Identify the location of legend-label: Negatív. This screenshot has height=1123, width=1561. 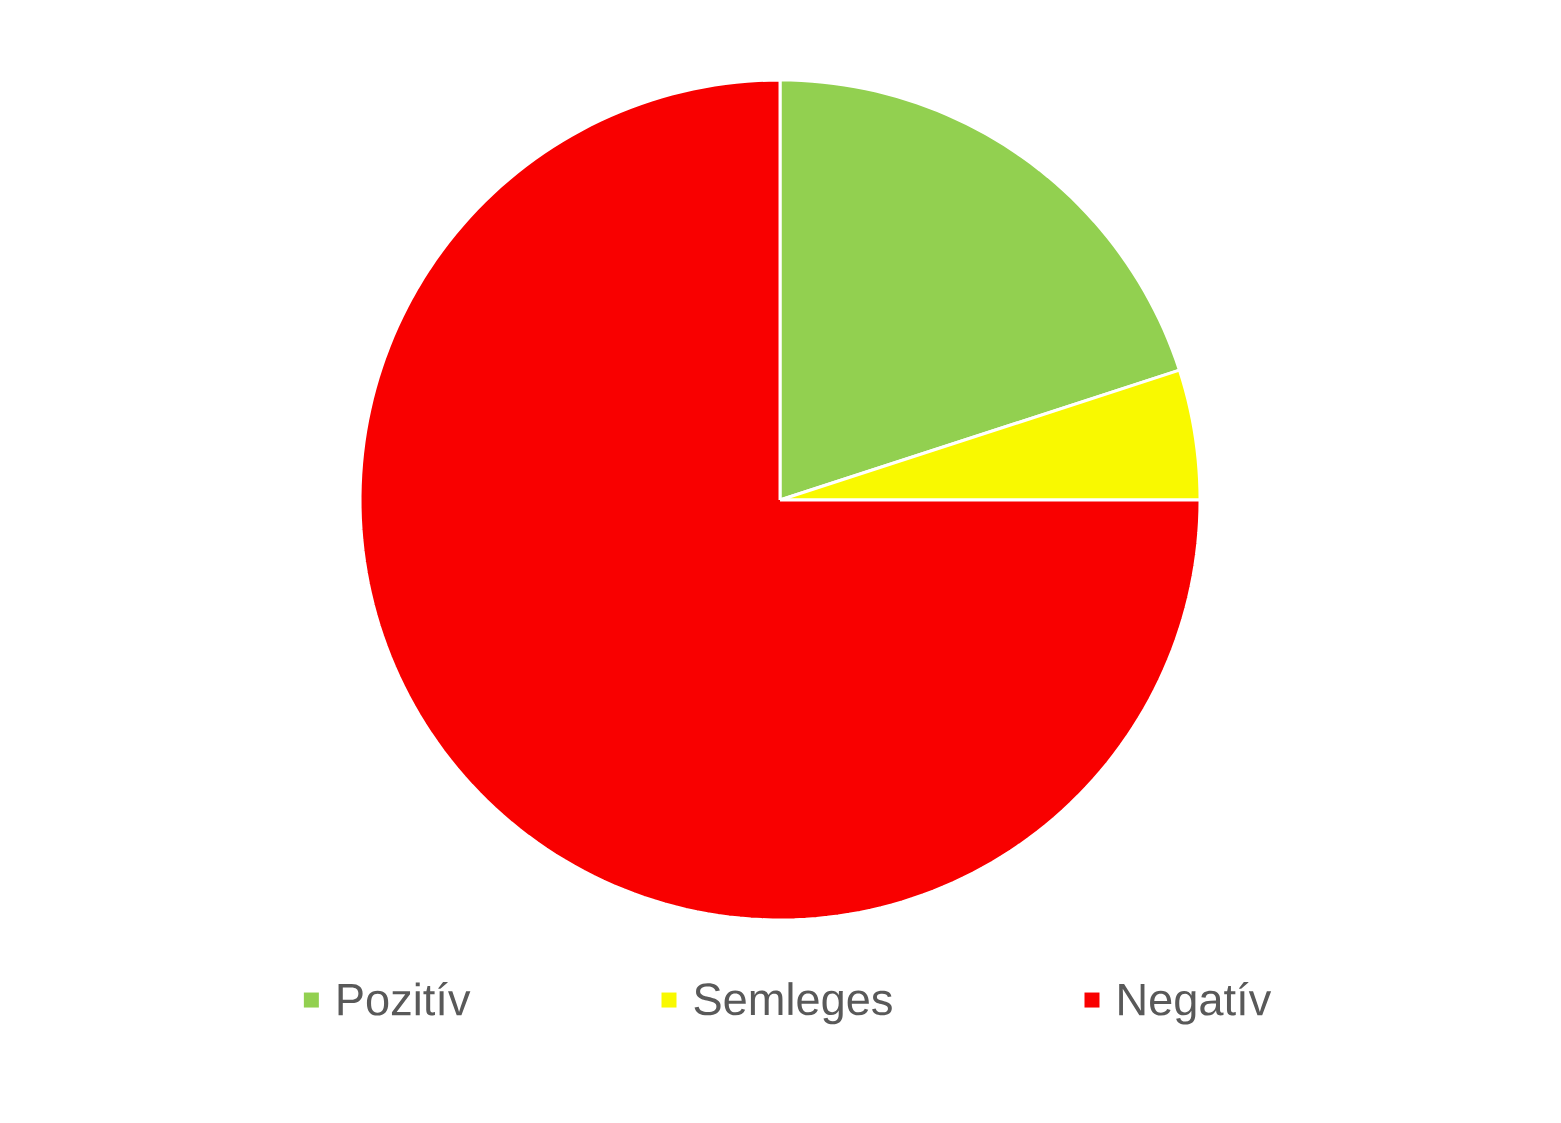
(1195, 1003).